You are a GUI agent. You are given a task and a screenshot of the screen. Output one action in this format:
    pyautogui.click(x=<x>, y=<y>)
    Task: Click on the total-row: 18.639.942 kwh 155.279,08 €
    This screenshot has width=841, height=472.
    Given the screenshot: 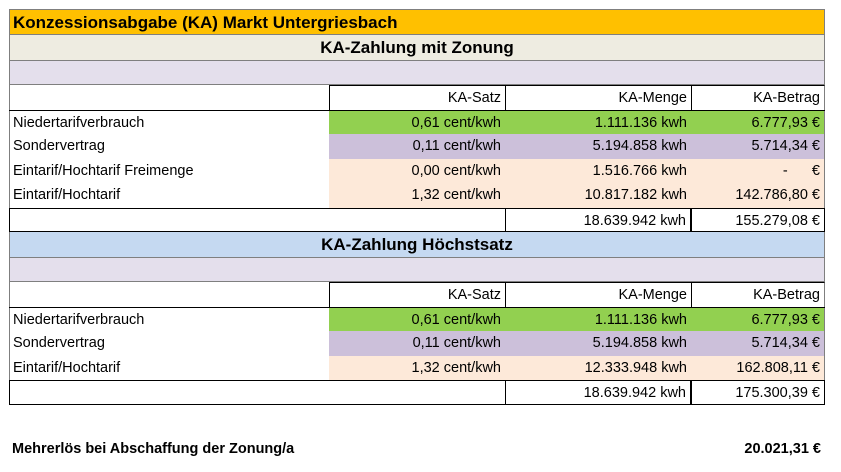 What is the action you would take?
    pyautogui.click(x=417, y=219)
    